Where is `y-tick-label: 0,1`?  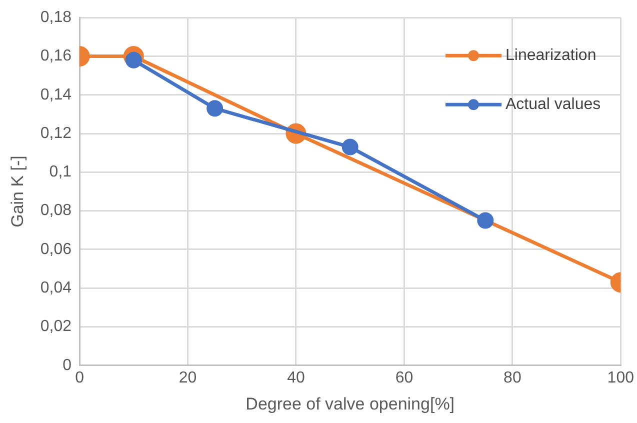
y-tick-label: 0,1 is located at coordinates (60, 172).